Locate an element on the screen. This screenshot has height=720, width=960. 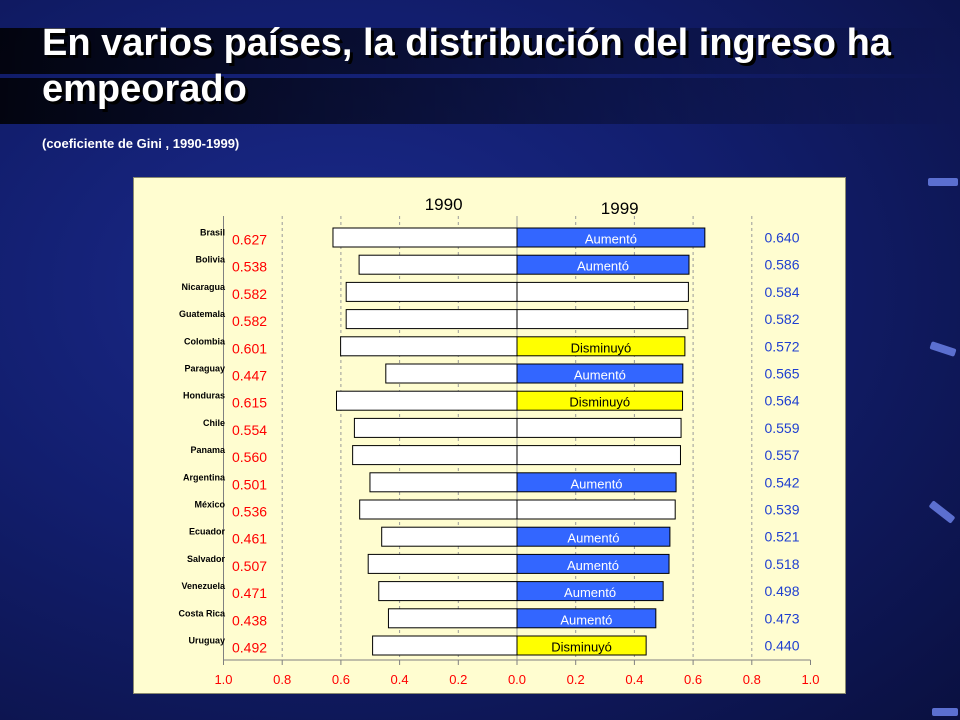
country-label: Honduras is located at coordinates (204, 396).